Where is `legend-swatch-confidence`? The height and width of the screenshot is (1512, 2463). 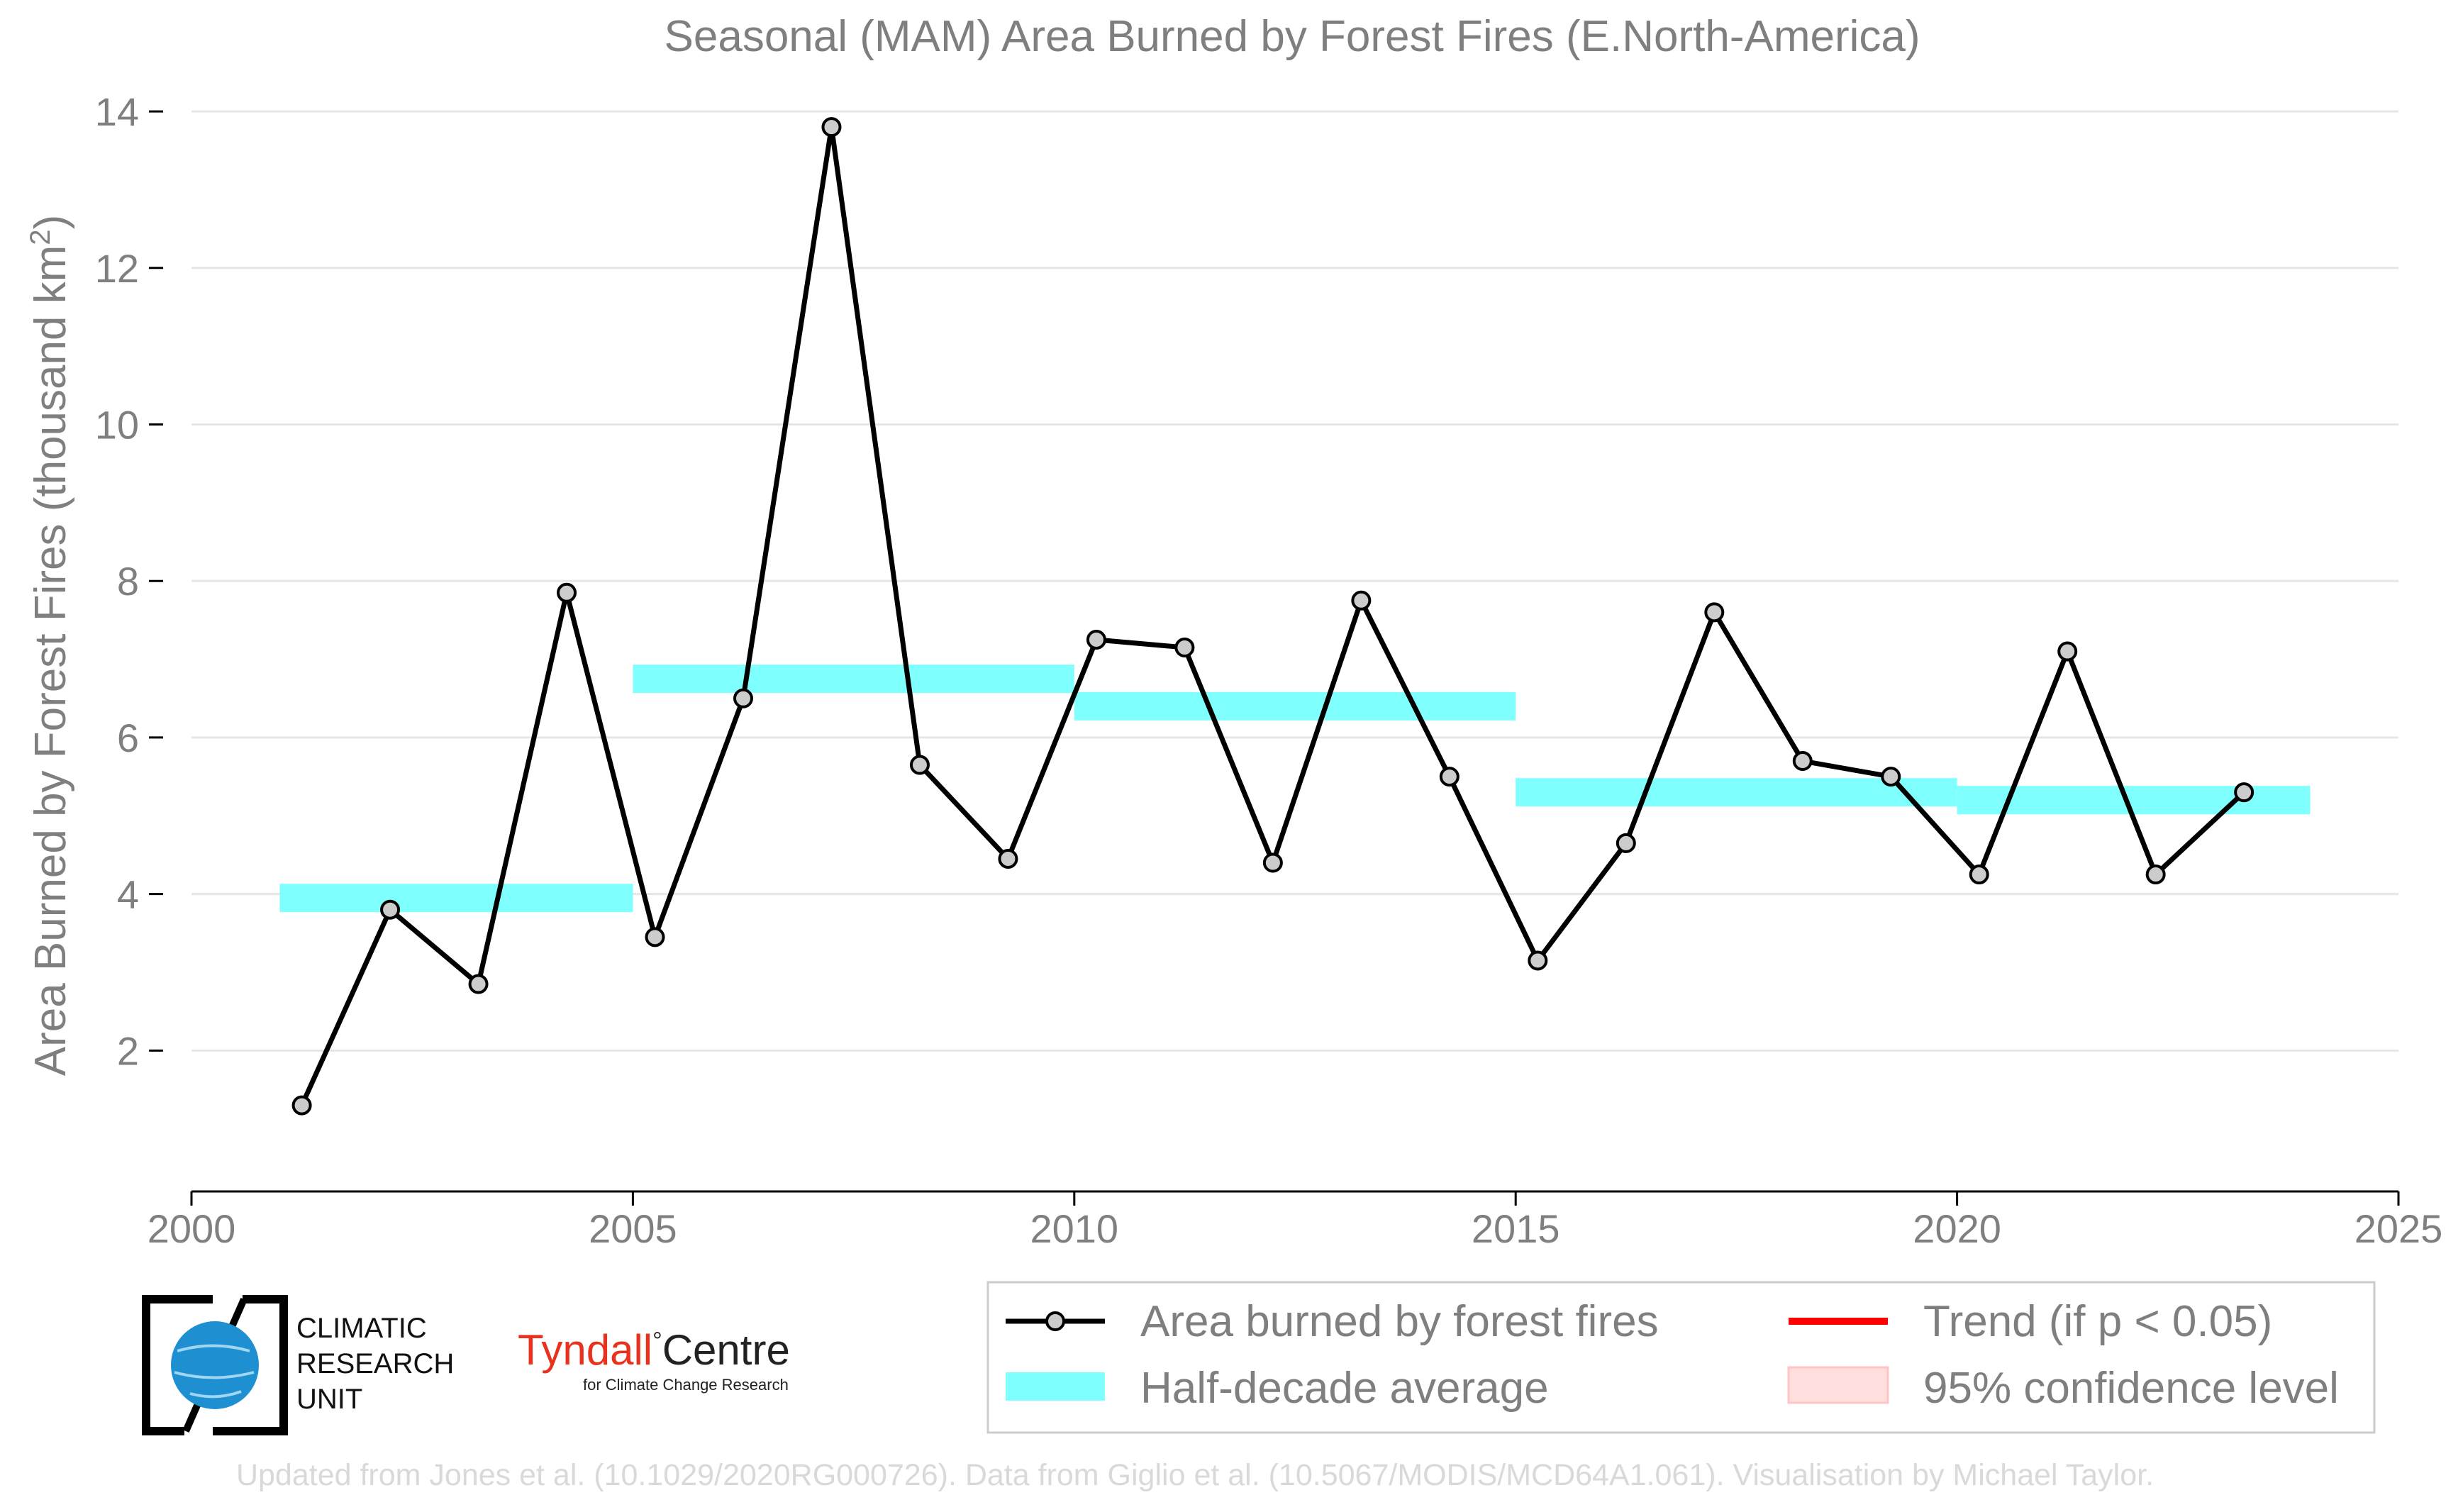 legend-swatch-confidence is located at coordinates (1838, 1385).